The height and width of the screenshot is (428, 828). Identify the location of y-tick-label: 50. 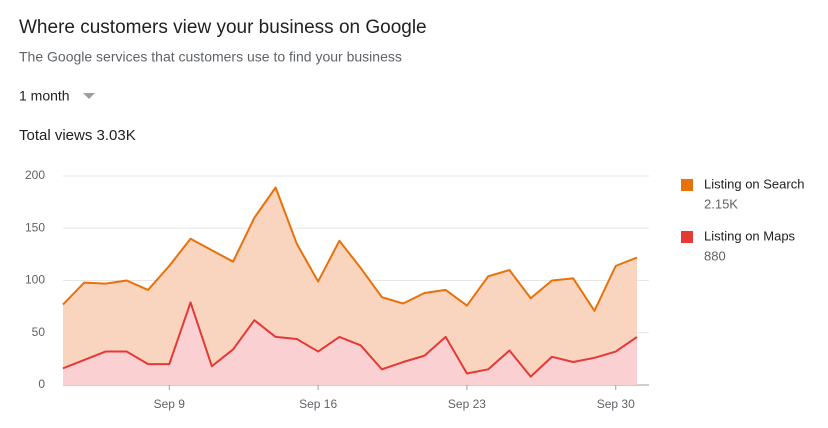
(39, 332).